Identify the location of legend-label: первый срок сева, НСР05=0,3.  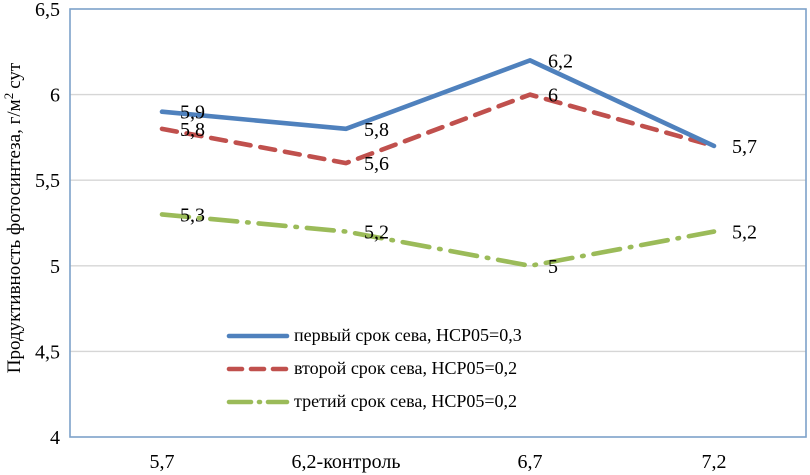
(408, 335).